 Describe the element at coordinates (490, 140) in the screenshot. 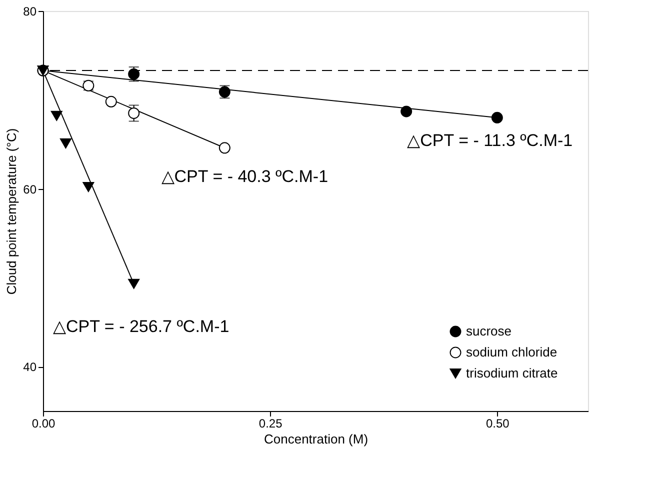

I see `annotation: △CPT = - 11.3 ºC.M-1` at that location.